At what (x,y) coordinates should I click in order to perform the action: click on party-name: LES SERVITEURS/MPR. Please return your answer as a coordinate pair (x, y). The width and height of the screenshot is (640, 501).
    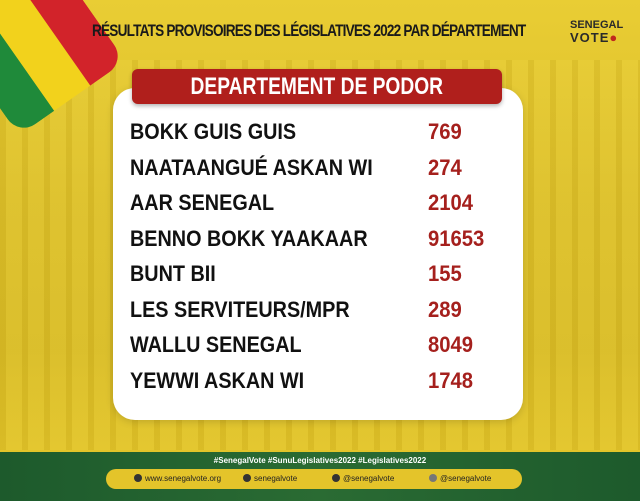
    Looking at the image, I should click on (240, 309).